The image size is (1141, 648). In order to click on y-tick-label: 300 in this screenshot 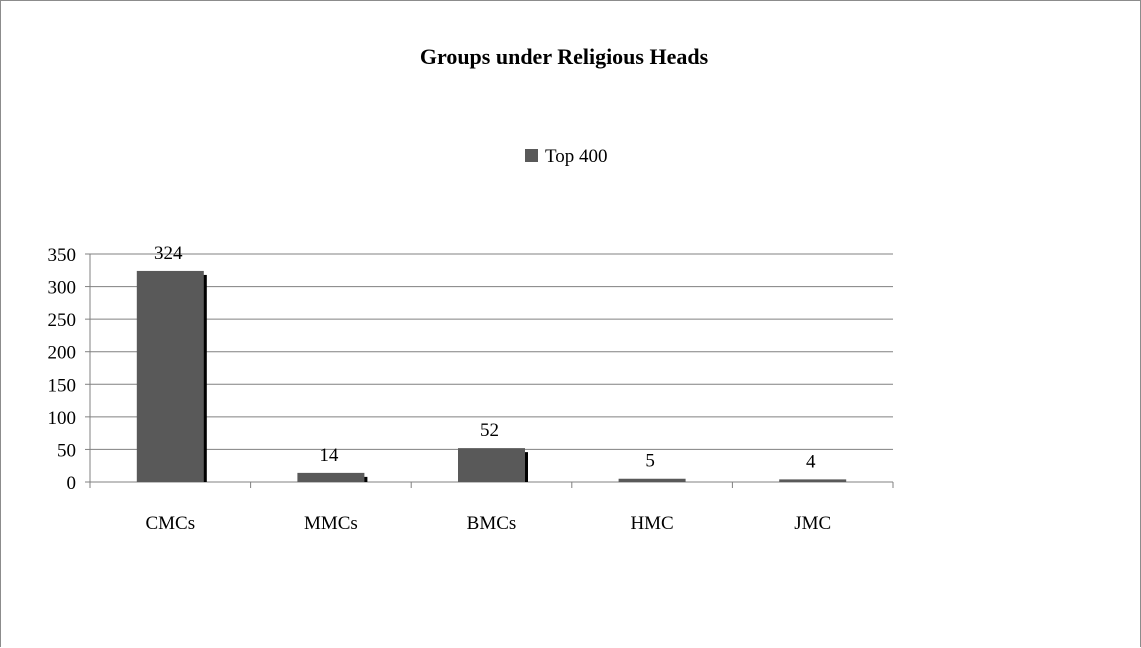, I will do `click(62, 288)`.